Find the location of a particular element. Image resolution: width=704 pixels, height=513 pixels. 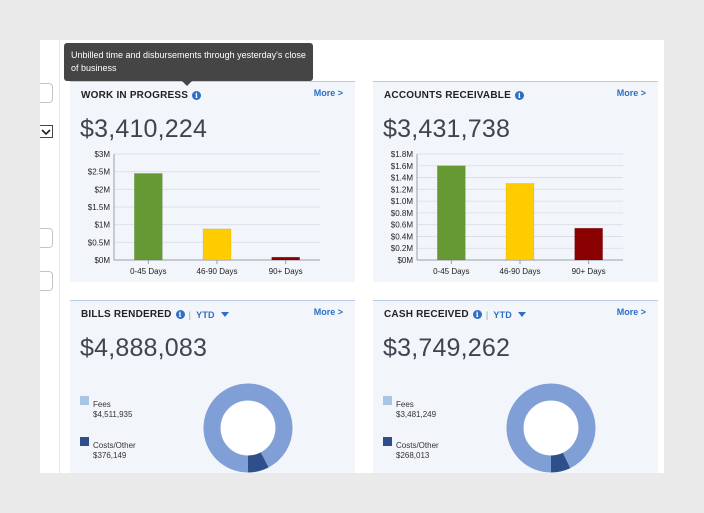

wip-amount: $3,410,224 is located at coordinates (144, 129).